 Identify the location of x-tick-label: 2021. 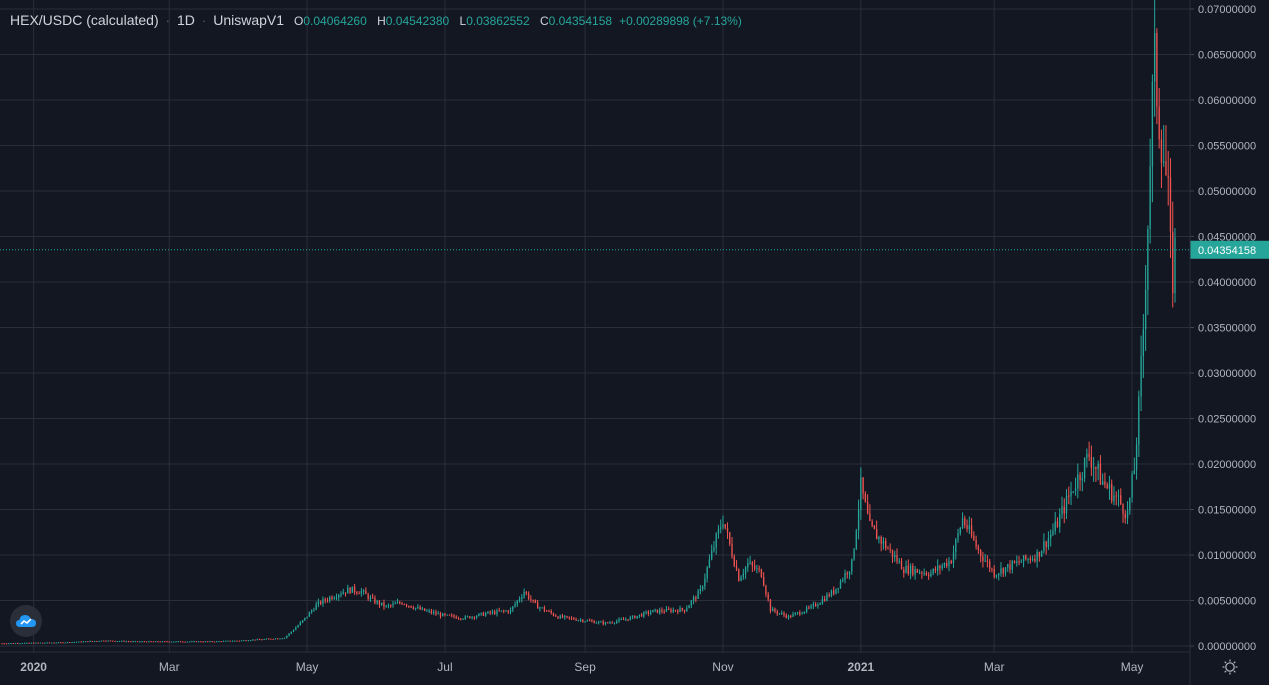
(860, 667).